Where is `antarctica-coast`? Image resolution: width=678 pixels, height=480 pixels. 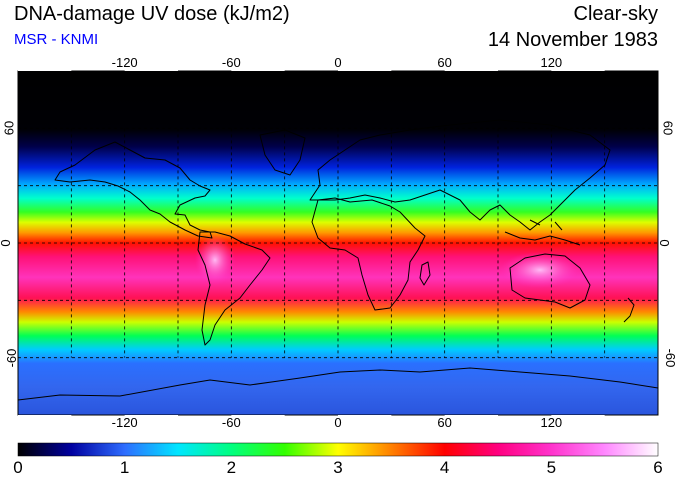 antarctica-coast is located at coordinates (338, 384).